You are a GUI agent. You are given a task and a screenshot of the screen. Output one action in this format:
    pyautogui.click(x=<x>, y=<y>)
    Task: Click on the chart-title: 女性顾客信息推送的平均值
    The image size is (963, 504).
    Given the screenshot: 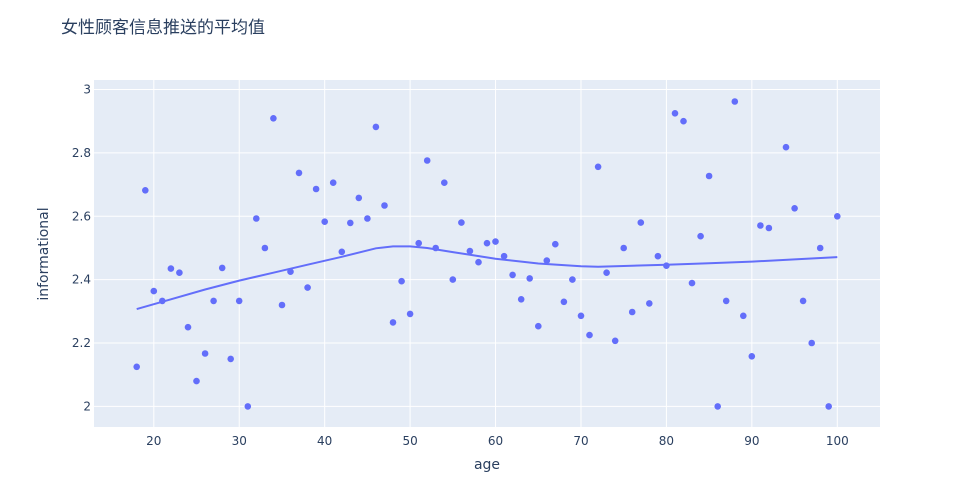 What is the action you would take?
    pyautogui.click(x=163, y=28)
    